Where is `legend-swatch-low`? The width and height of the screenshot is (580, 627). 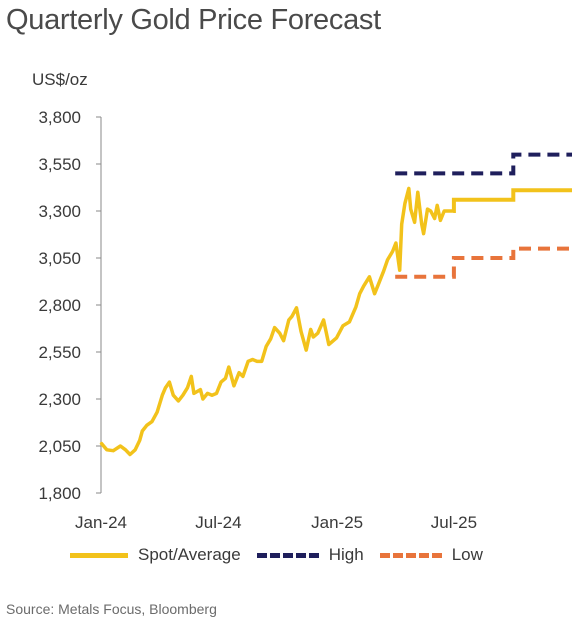 legend-swatch-low is located at coordinates (410, 555).